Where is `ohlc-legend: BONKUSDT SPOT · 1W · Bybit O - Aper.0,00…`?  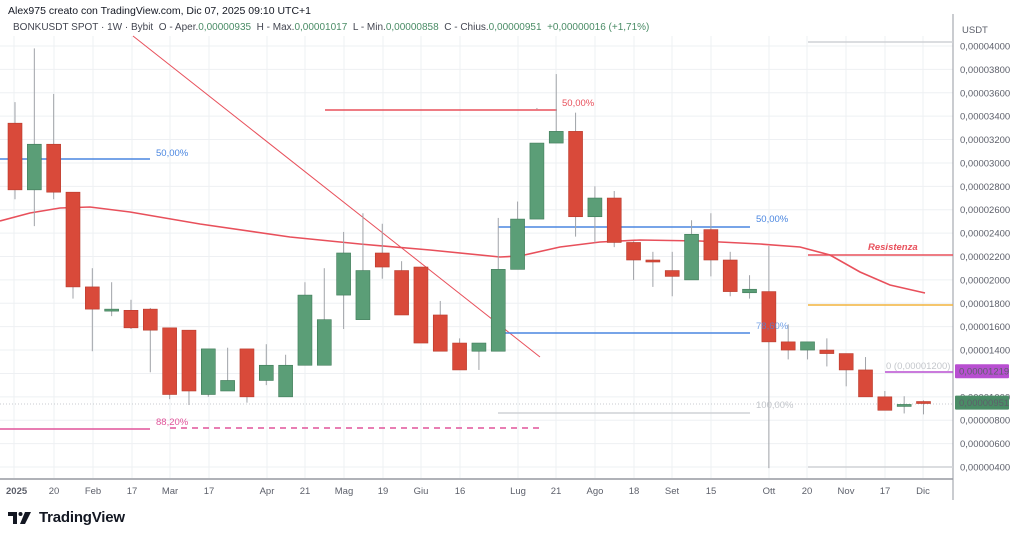
ohlc-legend: BONKUSDT SPOT · 1W · Bybit O - Aper.0,00… is located at coordinates (331, 27).